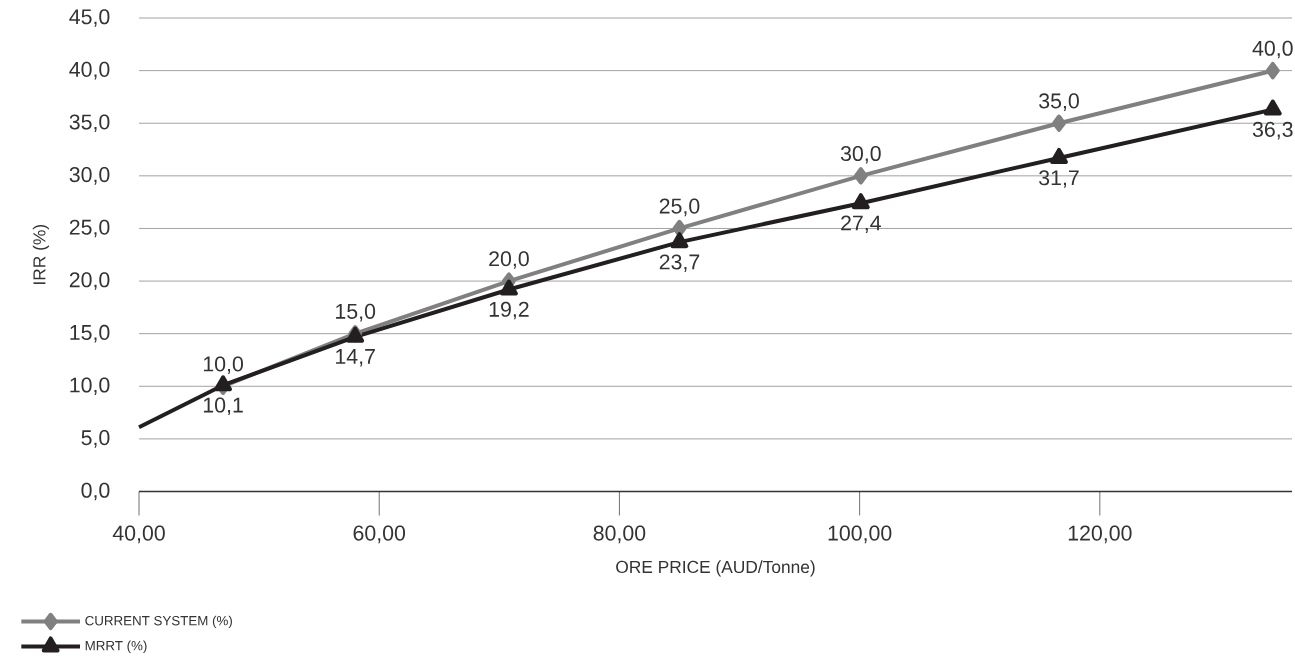  What do you see at coordinates (715, 568) in the screenshot?
I see `x-axis-title: ORE PRICE (AUD/Tonne)` at bounding box center [715, 568].